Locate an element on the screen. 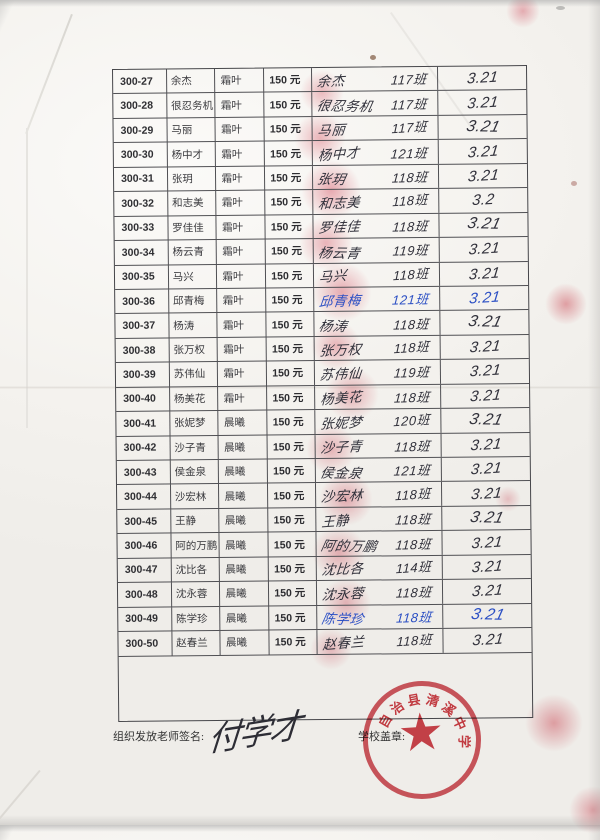 The image size is (600, 840). signature-cell: 阿的万鹏 118班 is located at coordinates (380, 543).